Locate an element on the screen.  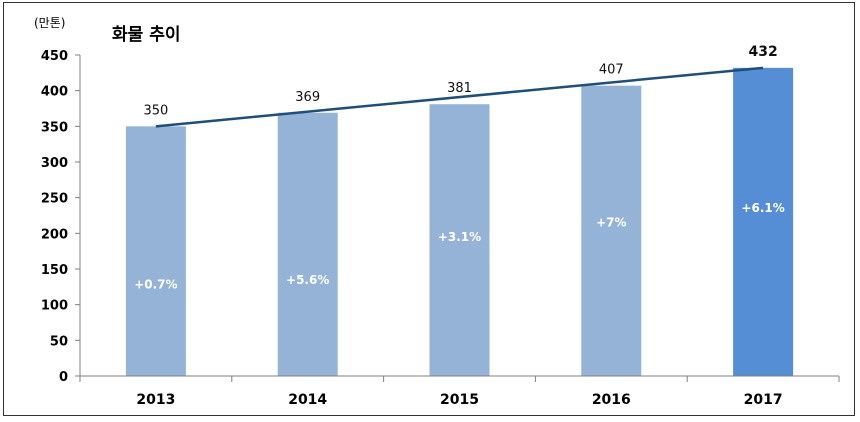
value-label: 350 is located at coordinates (155, 110).